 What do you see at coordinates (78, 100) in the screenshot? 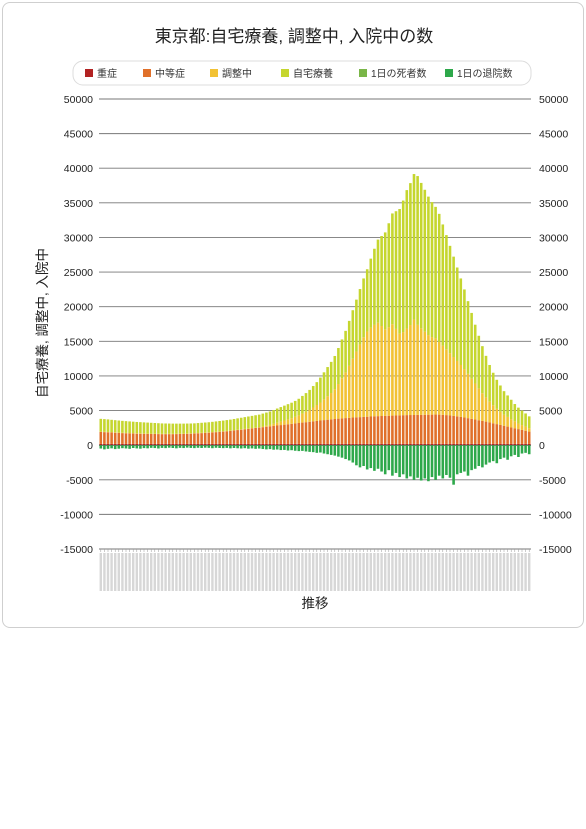
I see `y-tick-label: 50000` at bounding box center [78, 100].